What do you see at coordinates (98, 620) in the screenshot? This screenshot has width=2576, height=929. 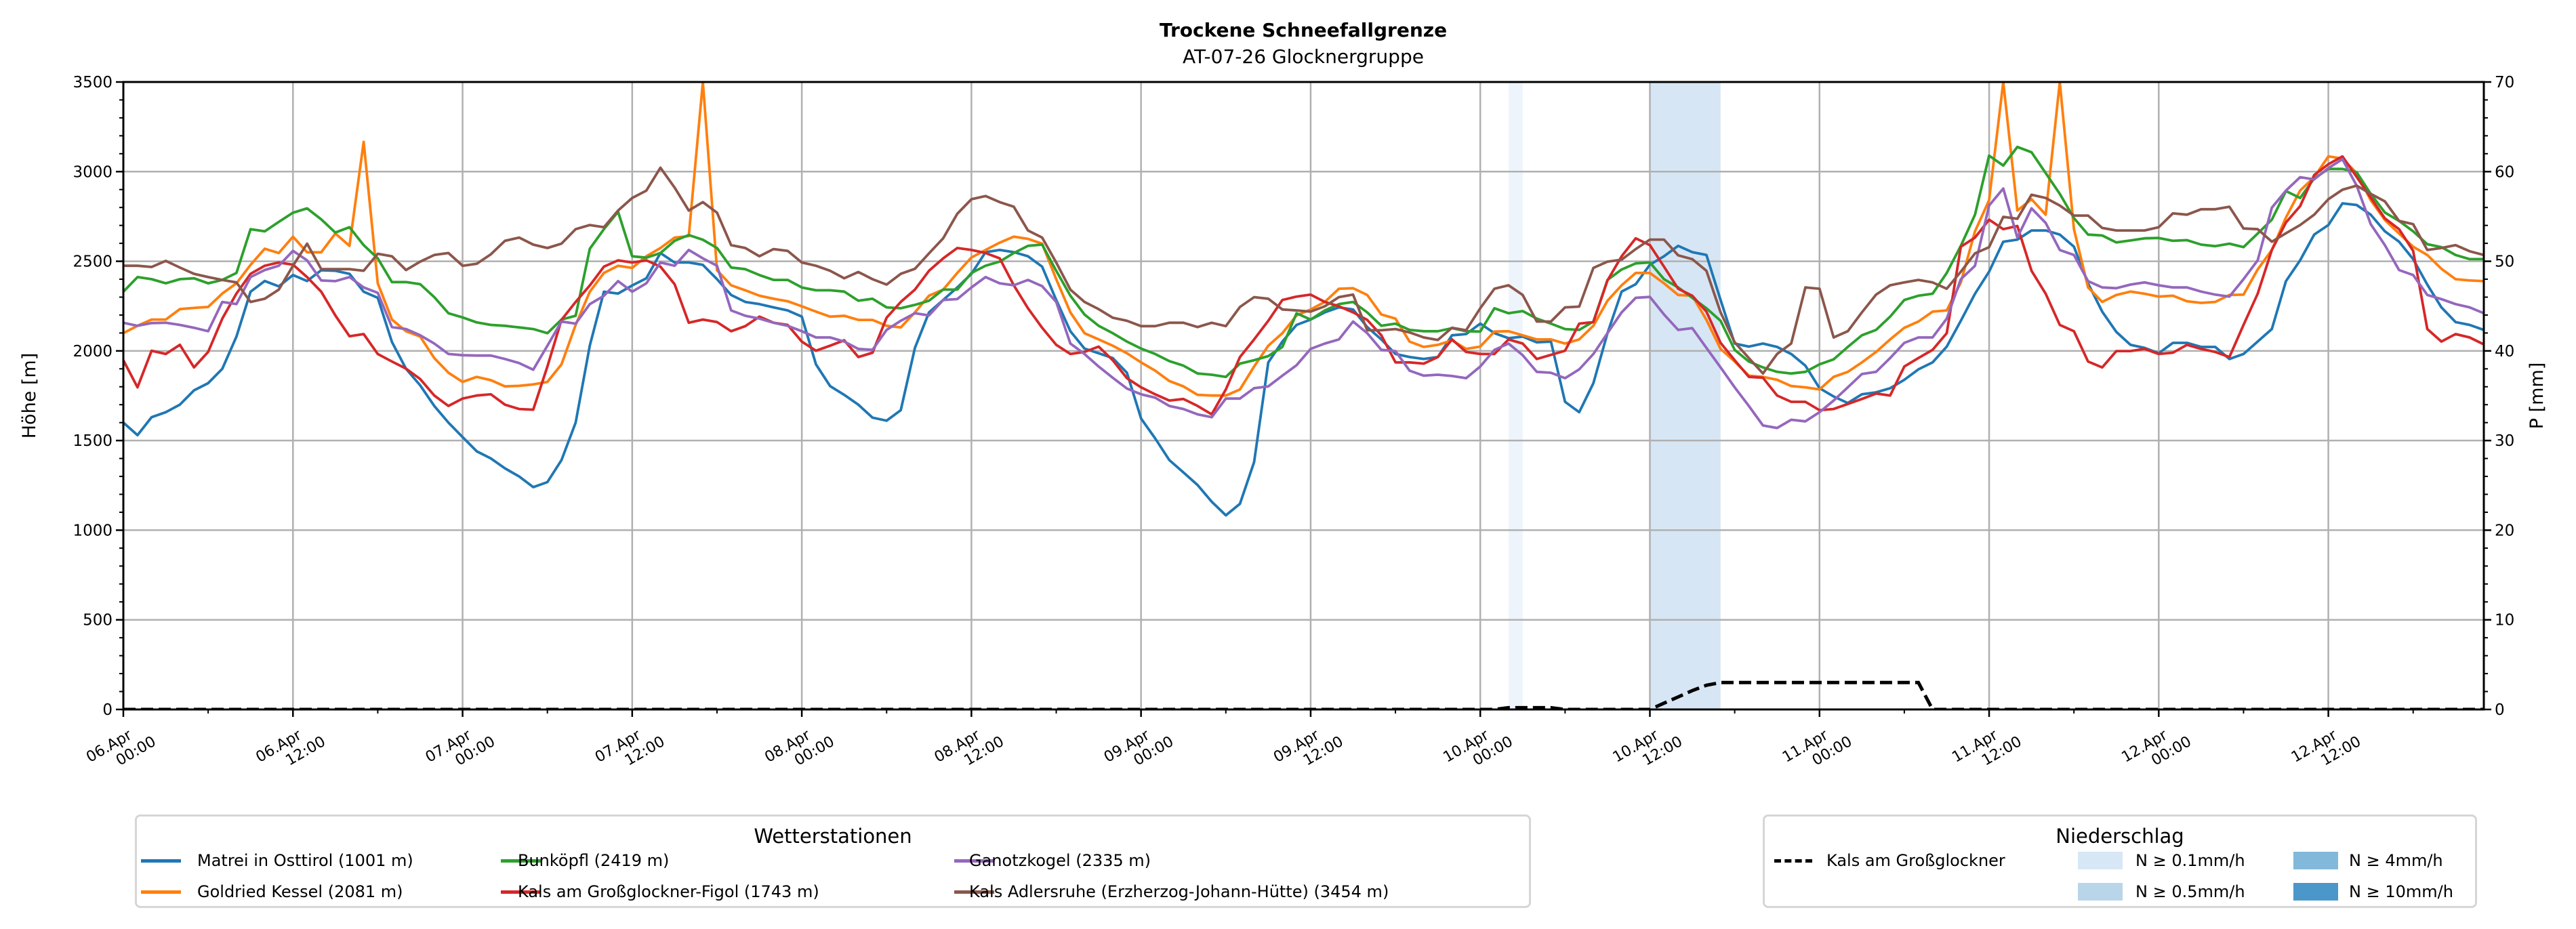 I see `y-tick-label: 500` at bounding box center [98, 620].